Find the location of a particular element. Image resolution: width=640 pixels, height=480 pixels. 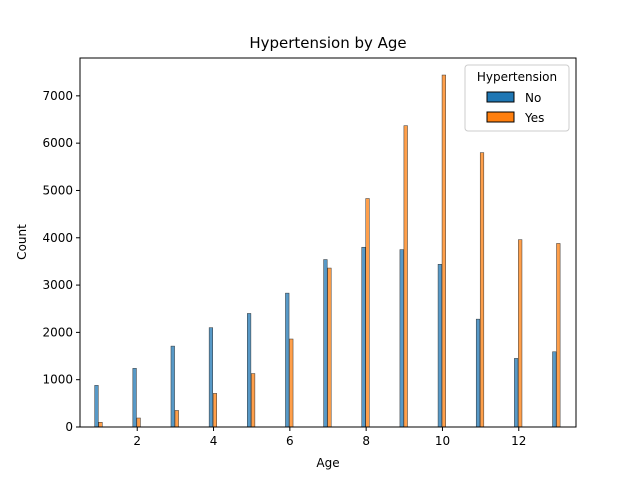

x-axis-ticks: 2 4 6 8 10 12 is located at coordinates (329, 437).